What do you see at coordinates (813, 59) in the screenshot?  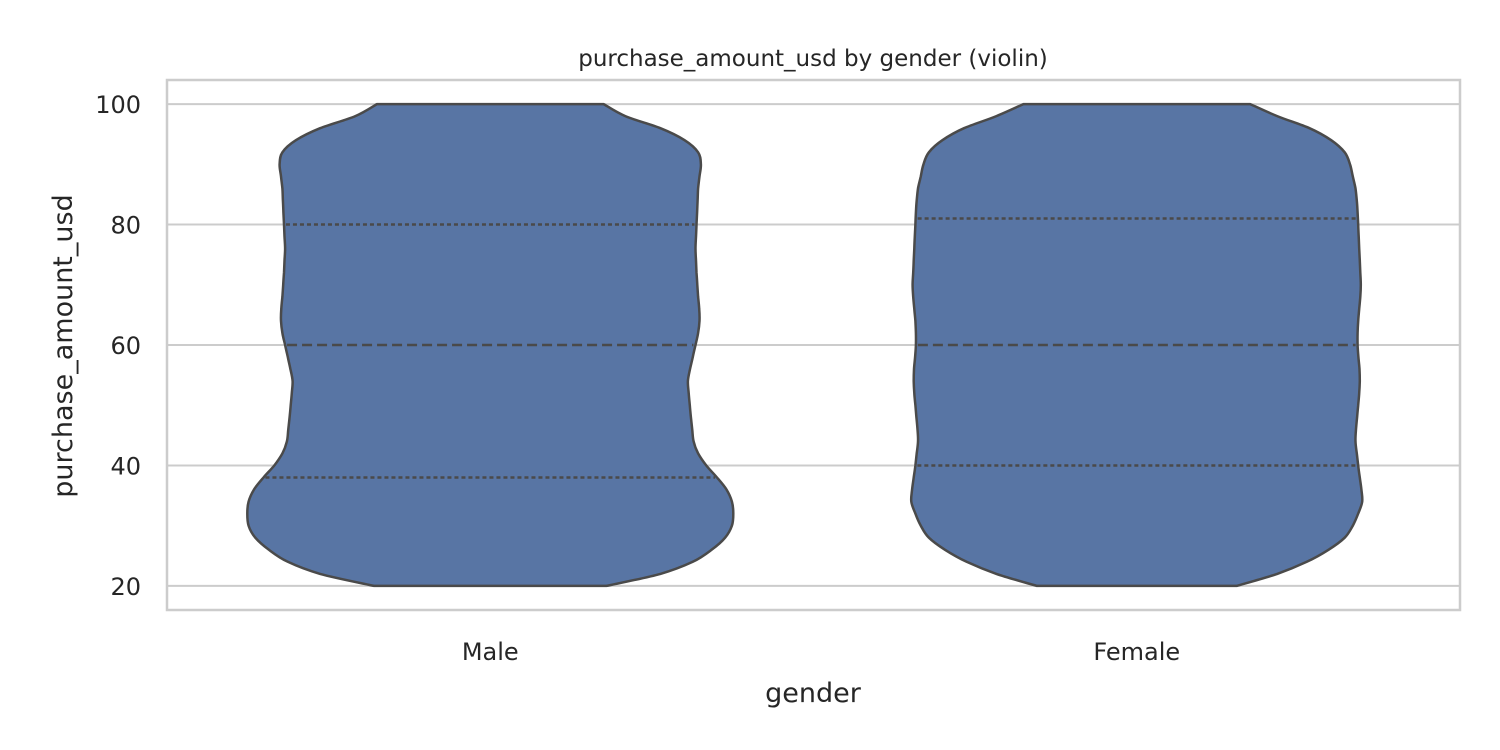 I see `chart-title: purchase_amount_usd by gender (violin)` at bounding box center [813, 59].